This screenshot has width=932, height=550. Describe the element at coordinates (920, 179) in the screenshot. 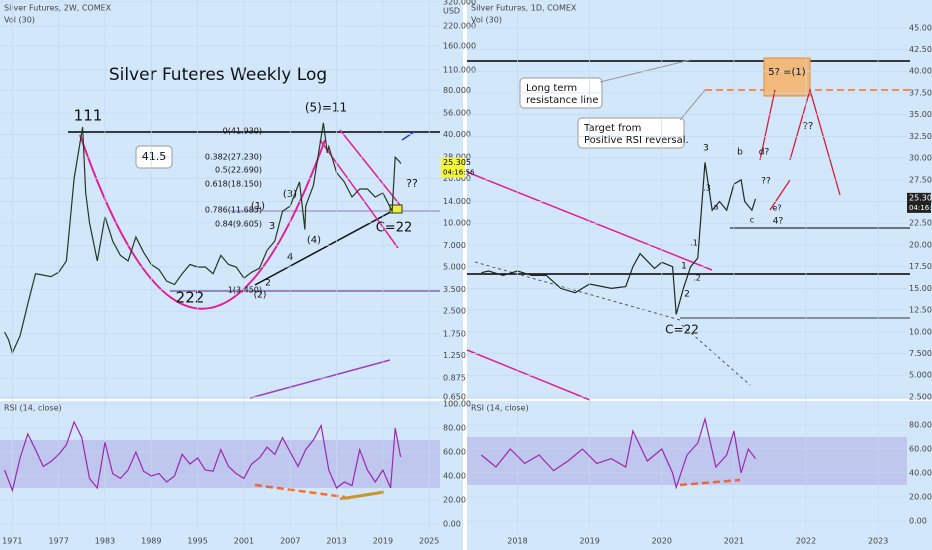

I see `y-tick-label: 27.500` at that location.